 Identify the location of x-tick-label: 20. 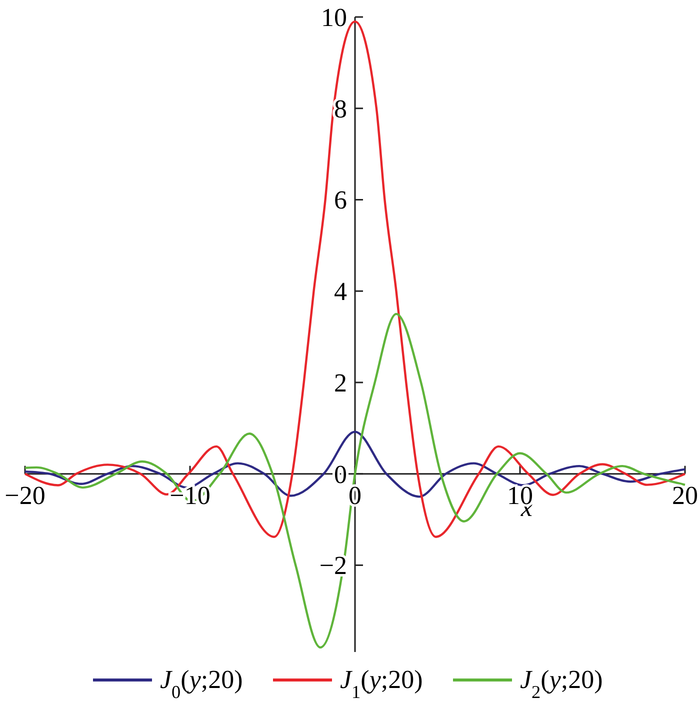
(685, 495).